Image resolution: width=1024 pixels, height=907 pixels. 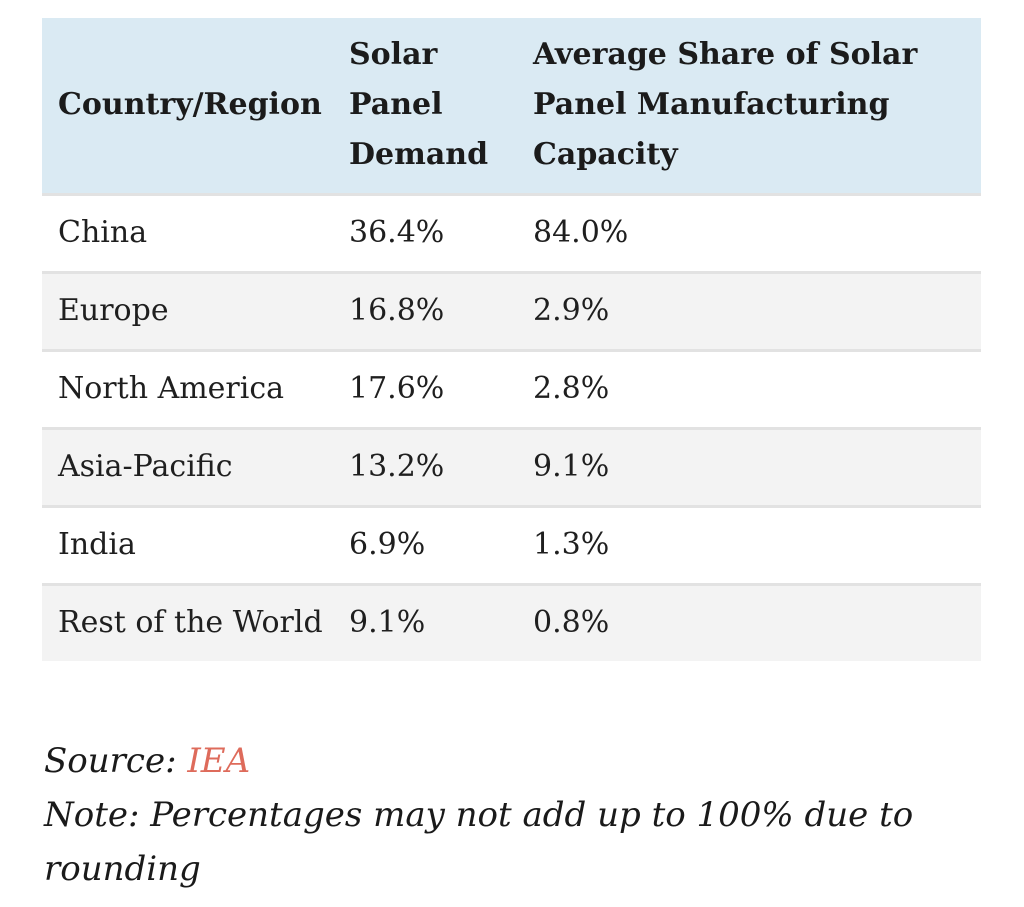 I want to click on cell-capacity: 84.0%, so click(x=749, y=234).